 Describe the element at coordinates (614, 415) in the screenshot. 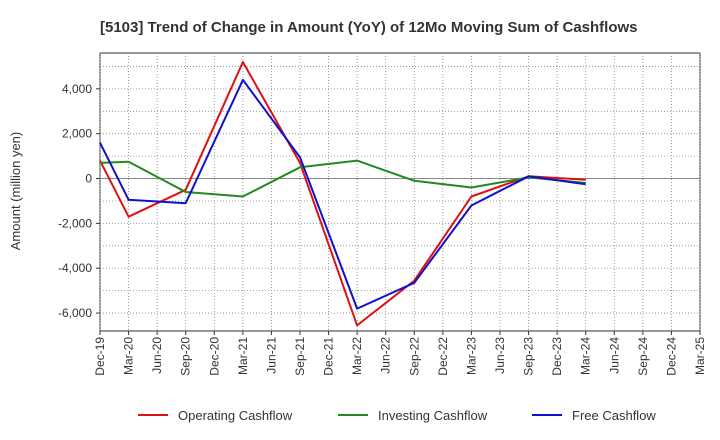

I see `legend-label: Free Cashflow` at that location.